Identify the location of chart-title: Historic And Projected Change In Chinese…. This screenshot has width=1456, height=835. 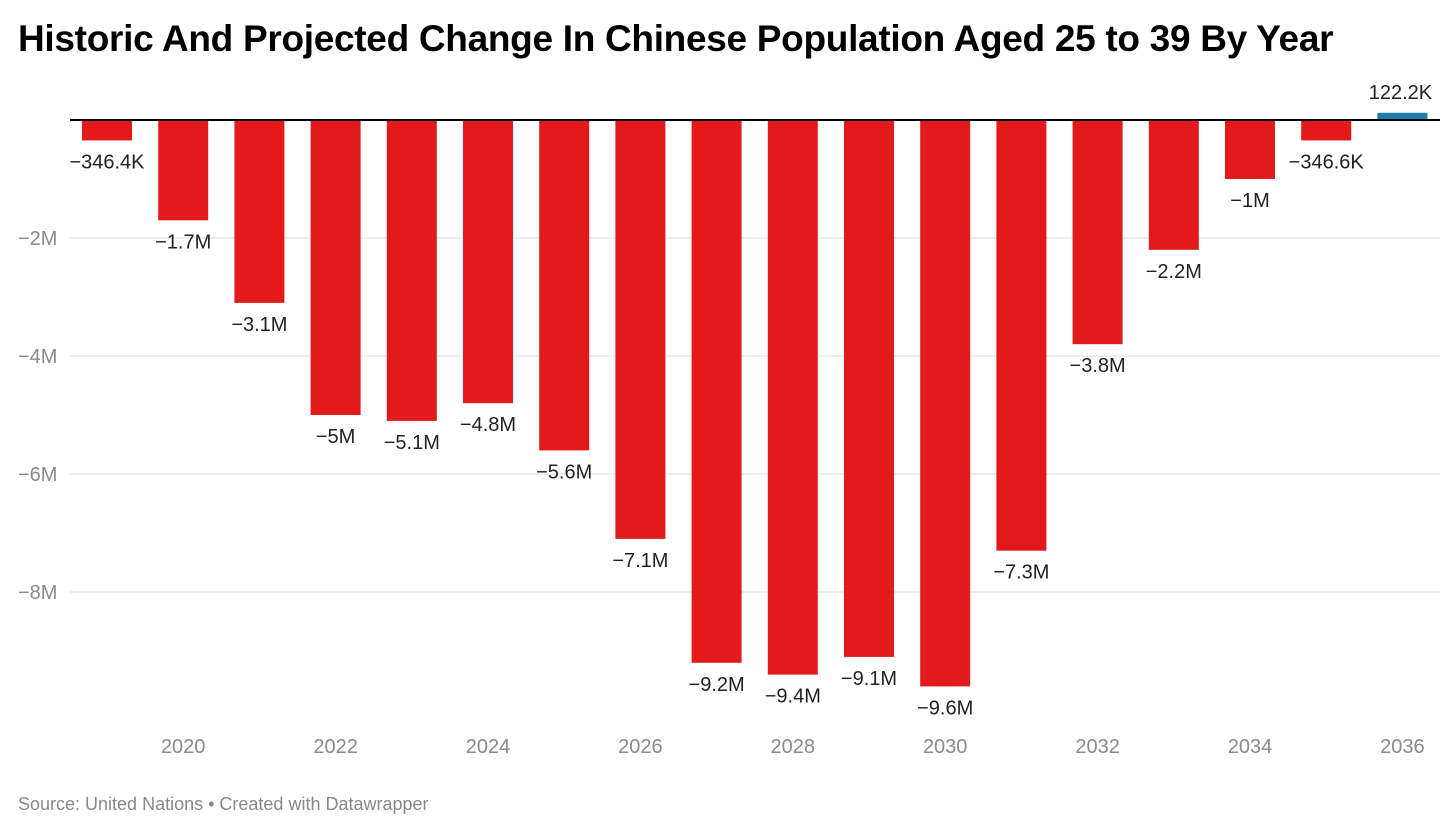
(676, 38).